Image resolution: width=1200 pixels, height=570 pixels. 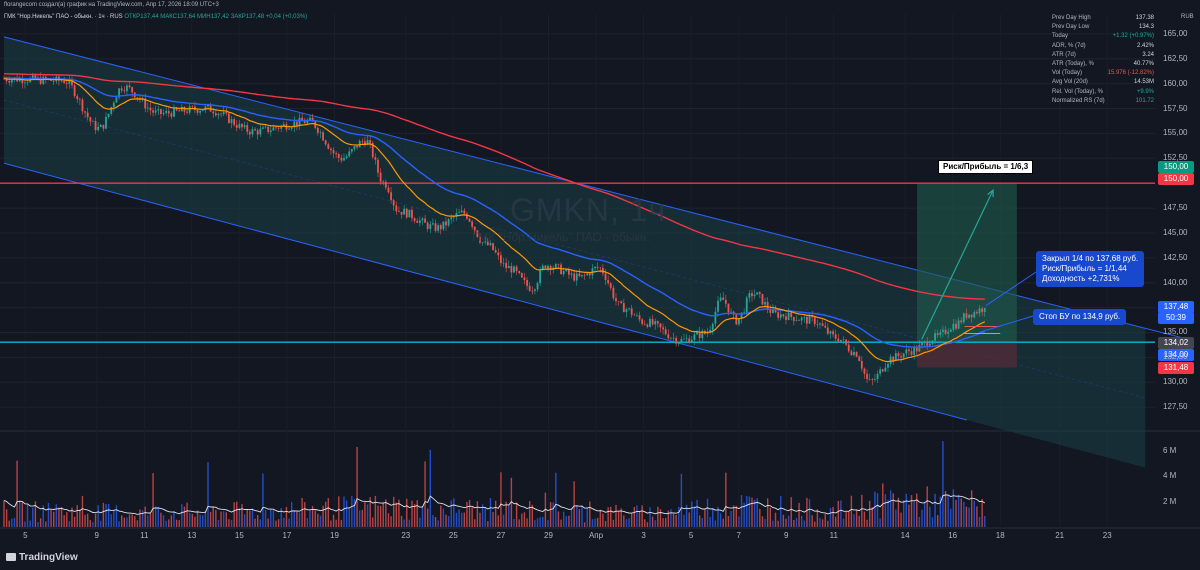 What do you see at coordinates (986, 167) in the screenshot?
I see `risk-reward-label: Риск/Прибыль = 1/6,3` at bounding box center [986, 167].